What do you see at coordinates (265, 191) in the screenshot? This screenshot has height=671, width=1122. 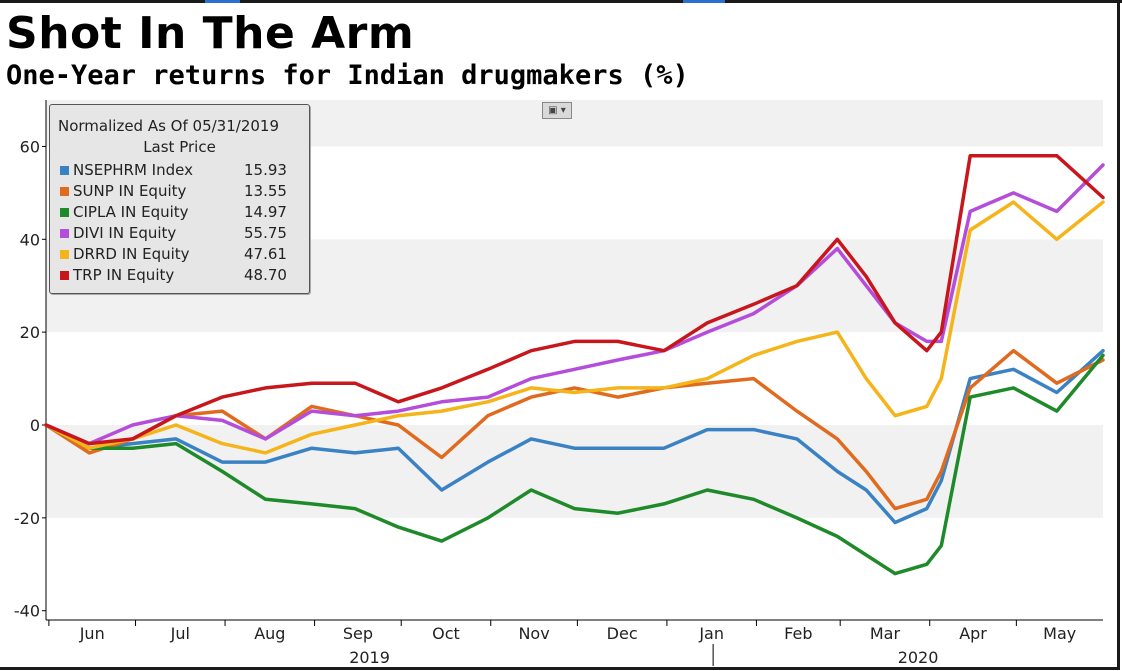 I see `legend-item-value: 13.55` at bounding box center [265, 191].